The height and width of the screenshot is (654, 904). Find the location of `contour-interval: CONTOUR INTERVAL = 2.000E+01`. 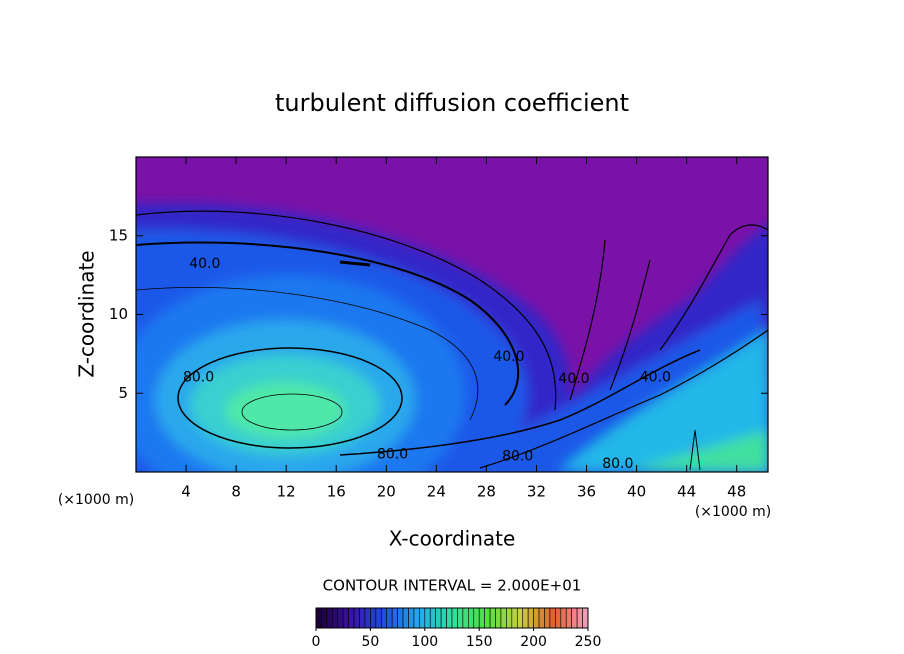

contour-interval: CONTOUR INTERVAL = 2.000E+01 is located at coordinates (452, 586).